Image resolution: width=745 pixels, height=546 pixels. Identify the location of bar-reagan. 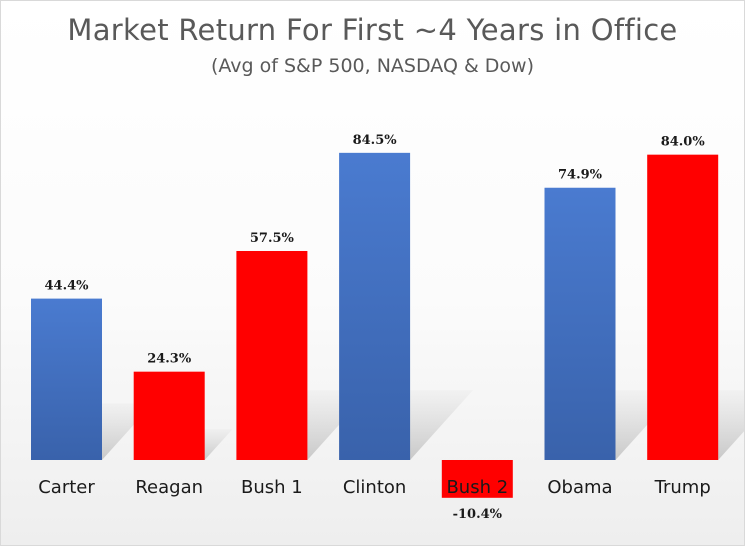
(169, 415).